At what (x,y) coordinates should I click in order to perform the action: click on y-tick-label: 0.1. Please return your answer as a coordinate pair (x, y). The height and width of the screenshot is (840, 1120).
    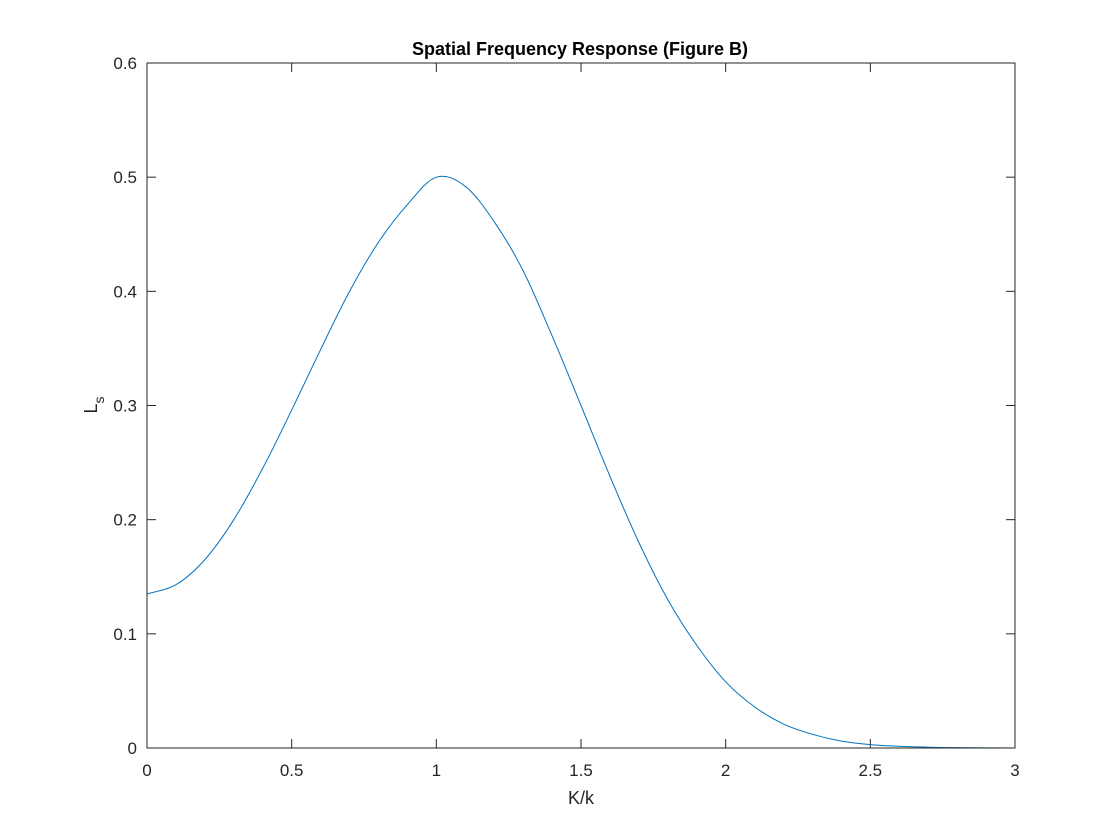
    Looking at the image, I should click on (125, 634).